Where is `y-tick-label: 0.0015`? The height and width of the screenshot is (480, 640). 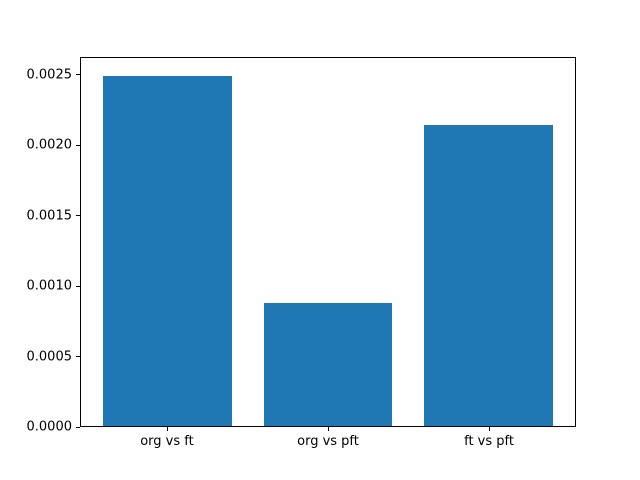 y-tick-label: 0.0015 is located at coordinates (49, 216).